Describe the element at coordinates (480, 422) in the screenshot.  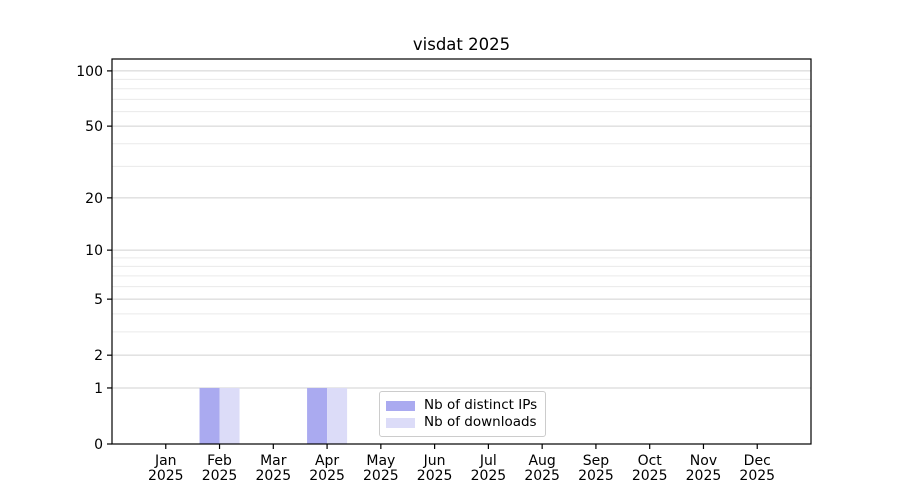
I see `legend-label-downloads: Nb of downloads` at that location.